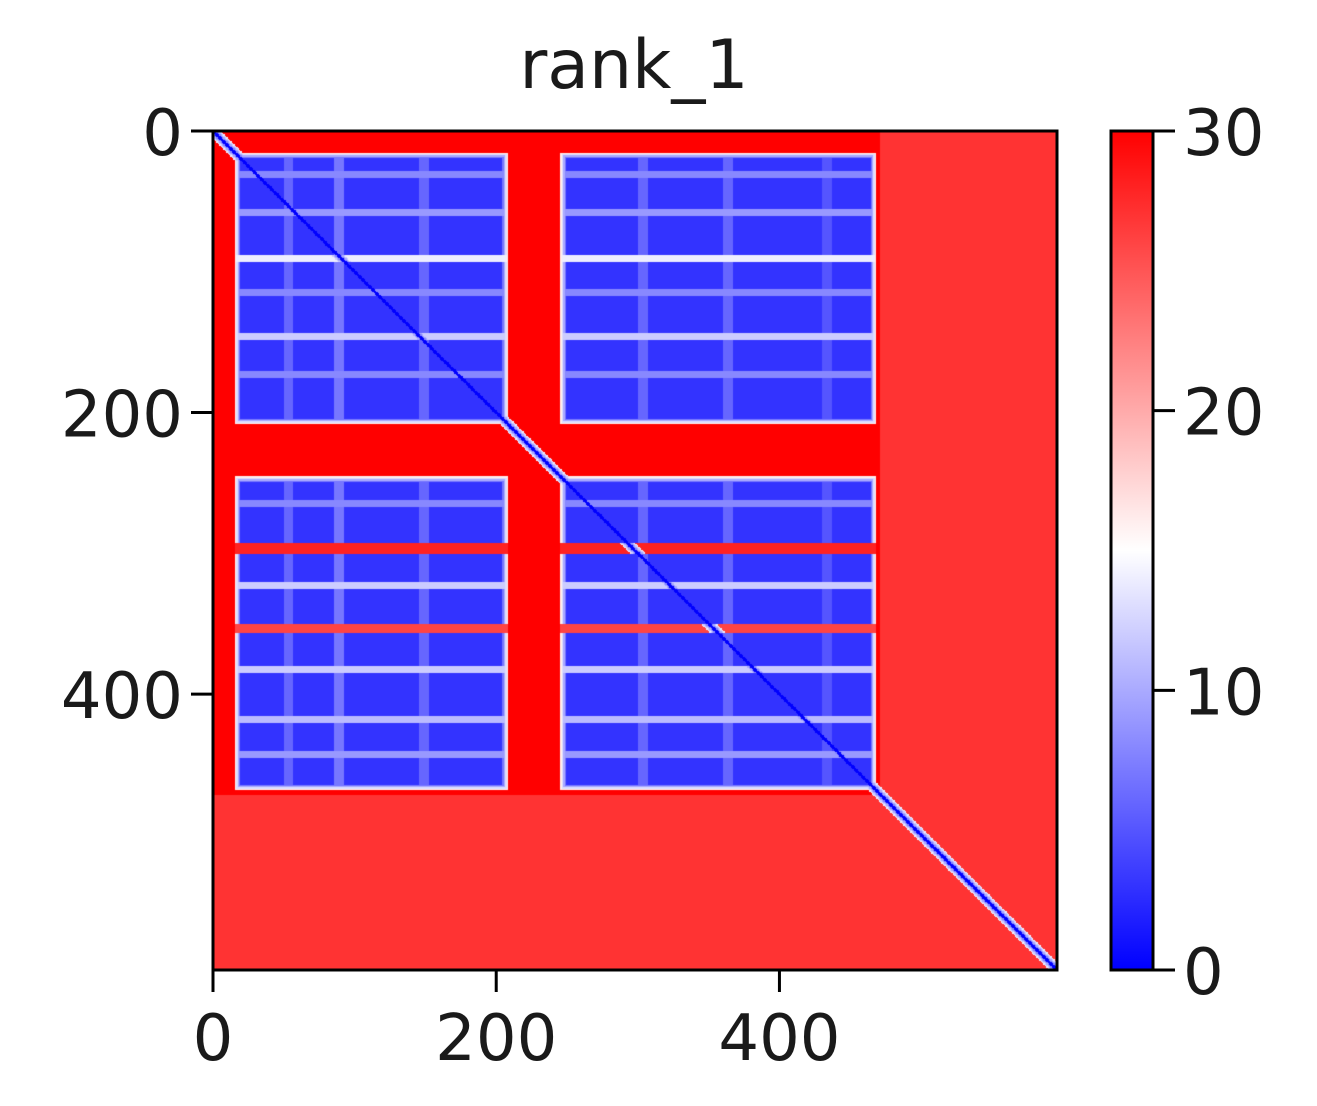 This screenshot has width=1317, height=1106. I want to click on y-tick-label: 400, so click(122, 697).